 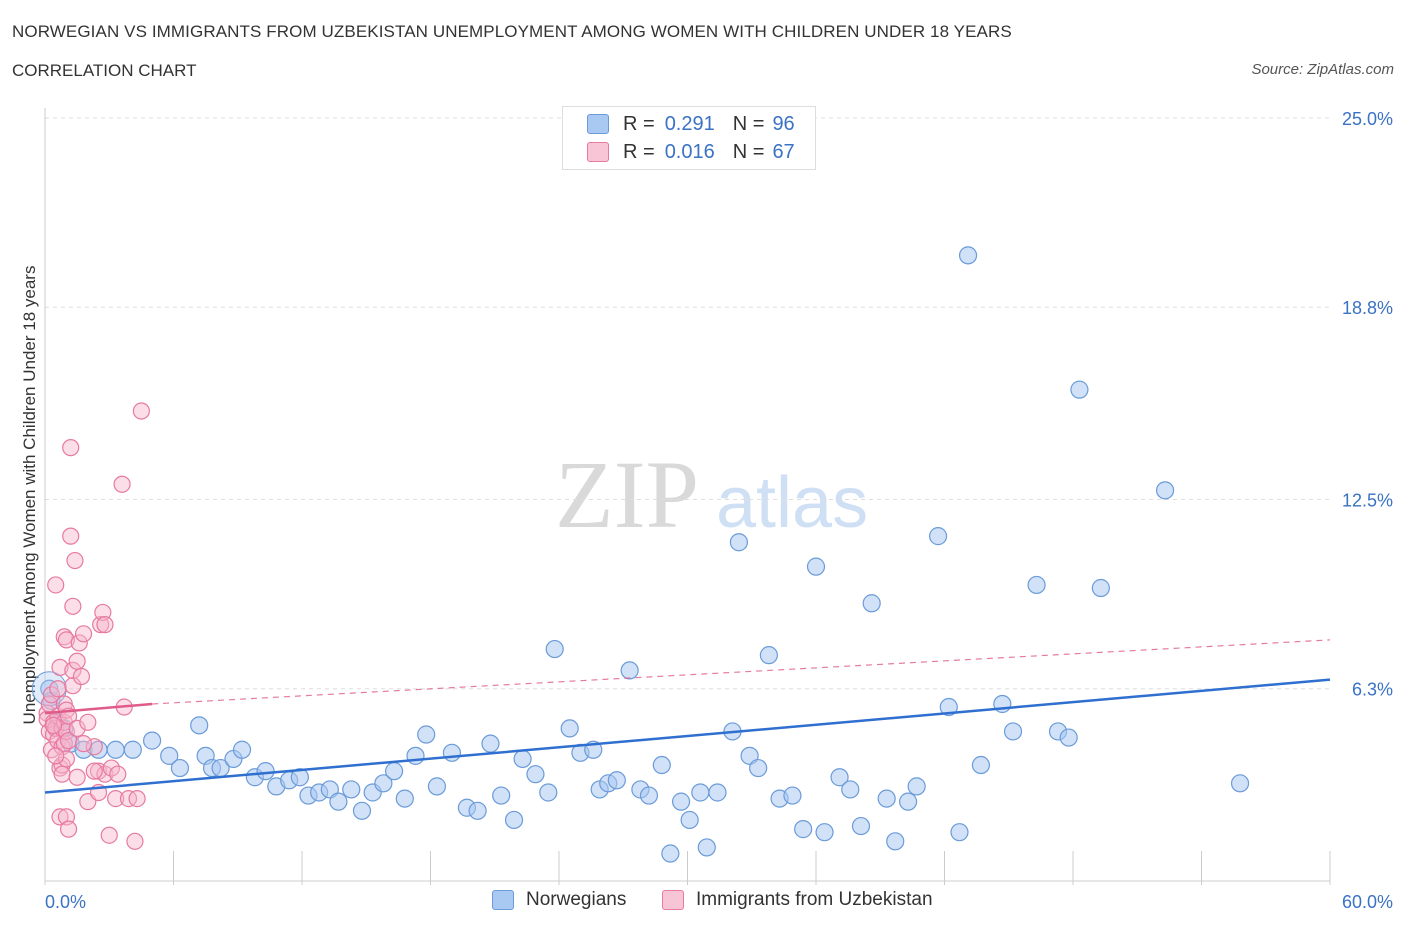 What do you see at coordinates (576, 899) in the screenshot?
I see `legend-label: Norwegians` at bounding box center [576, 899].